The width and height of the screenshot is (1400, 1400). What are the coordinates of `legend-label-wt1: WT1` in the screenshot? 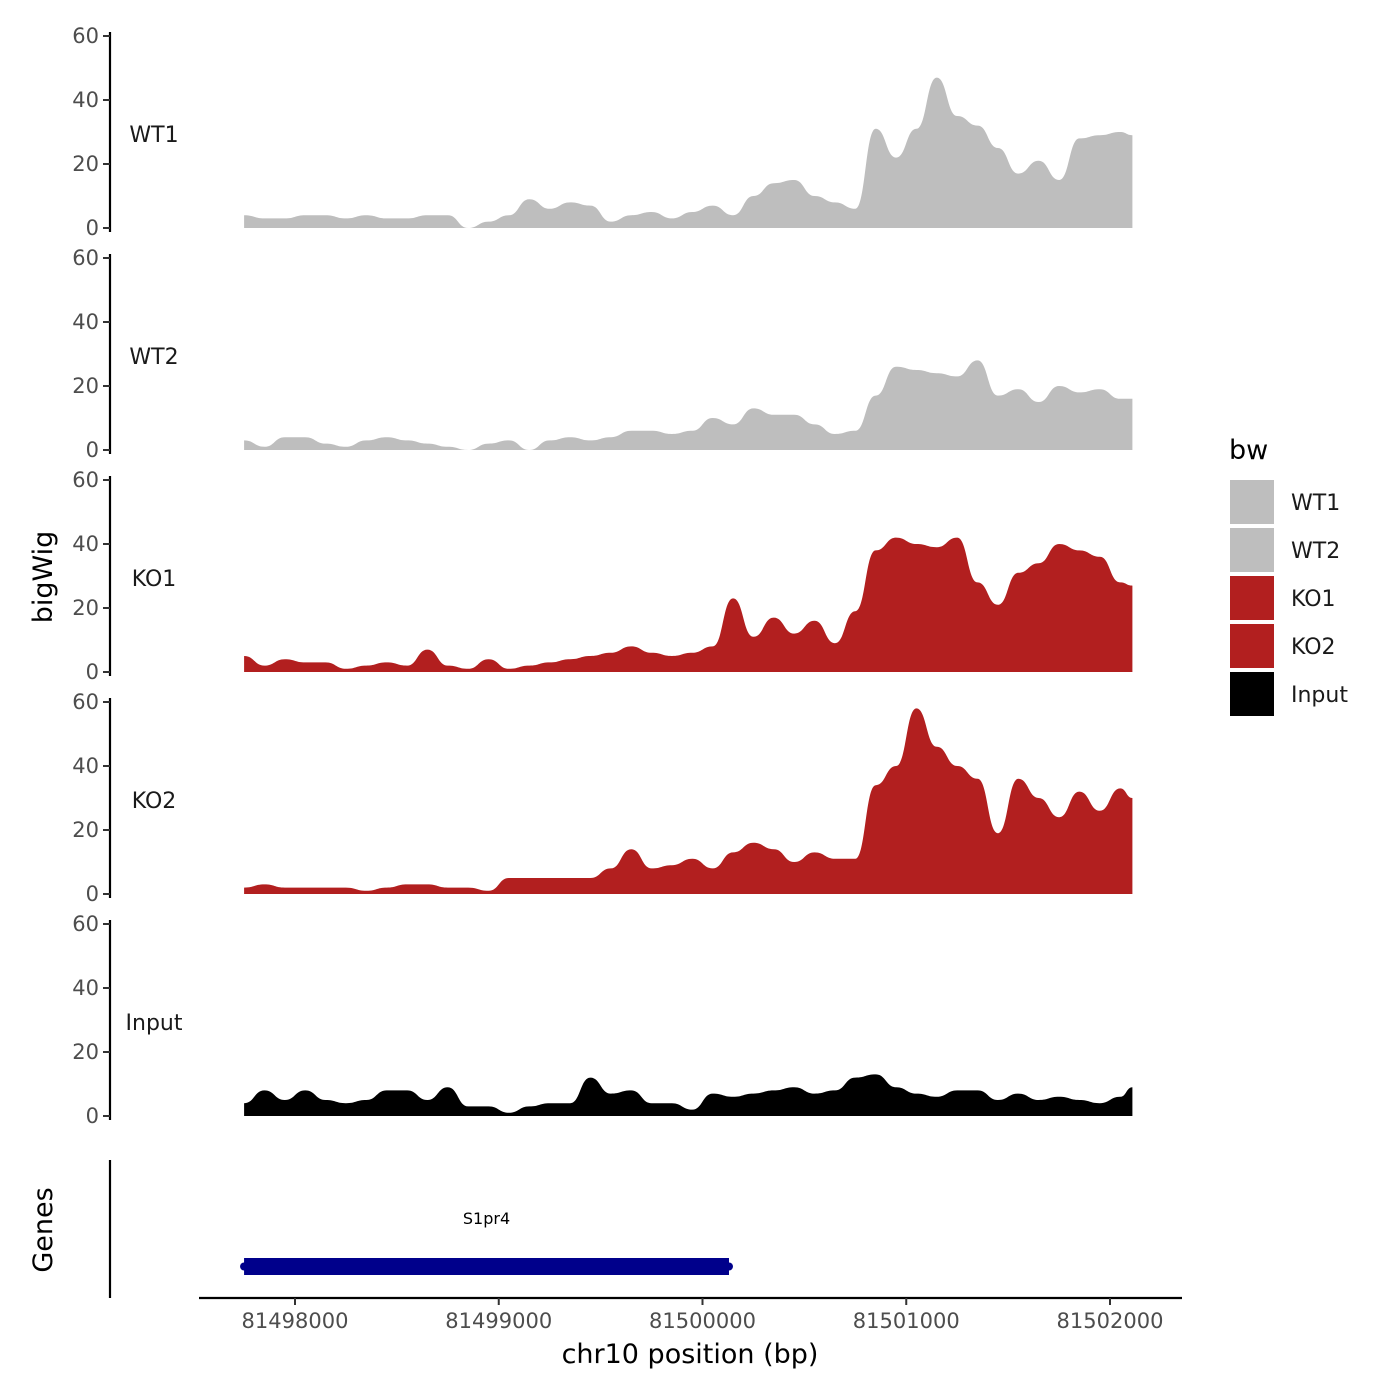 It's located at (1315, 503).